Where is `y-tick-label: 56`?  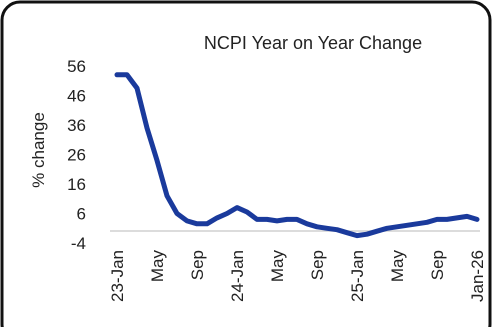 y-tick-label: 56 is located at coordinates (76, 66).